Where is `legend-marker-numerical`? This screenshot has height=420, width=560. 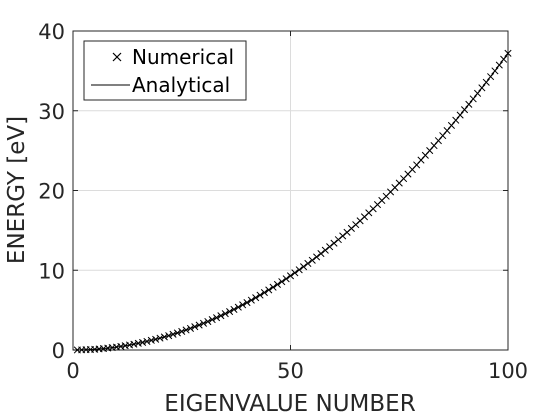
legend-marker-numerical is located at coordinates (117, 57).